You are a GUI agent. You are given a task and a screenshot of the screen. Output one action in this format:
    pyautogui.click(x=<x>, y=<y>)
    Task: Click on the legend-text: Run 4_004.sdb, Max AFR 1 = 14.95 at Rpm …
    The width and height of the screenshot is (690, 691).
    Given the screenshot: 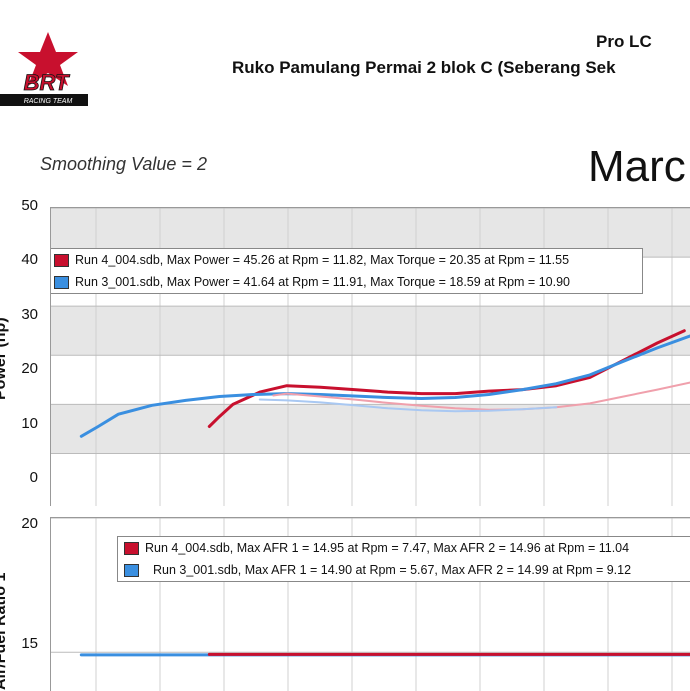 What is the action you would take?
    pyautogui.click(x=387, y=548)
    